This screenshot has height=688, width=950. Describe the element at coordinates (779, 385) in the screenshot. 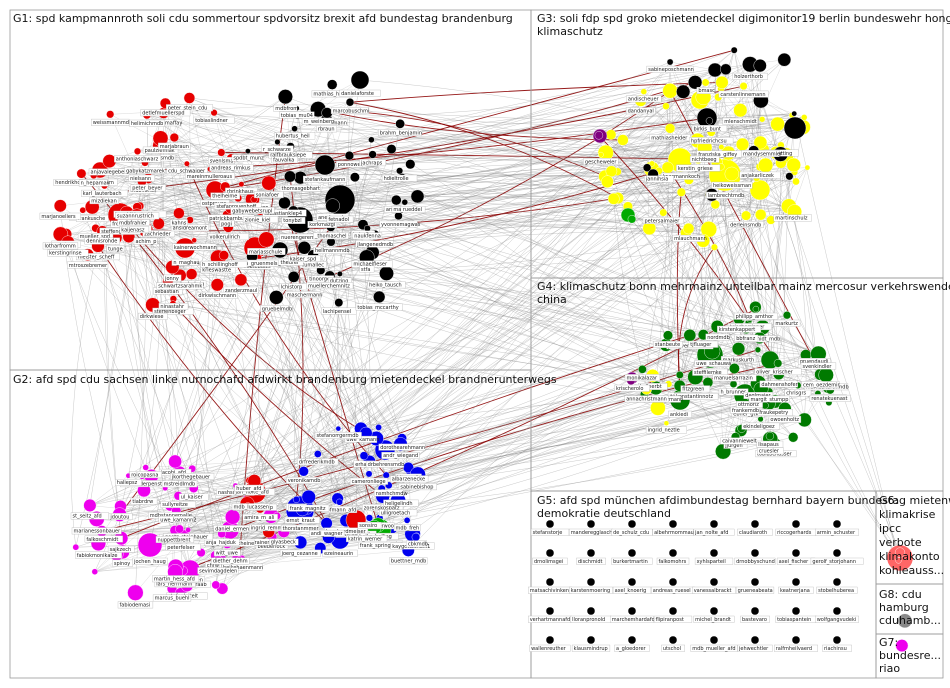

I see `label-text: dahmenshofer` at that location.